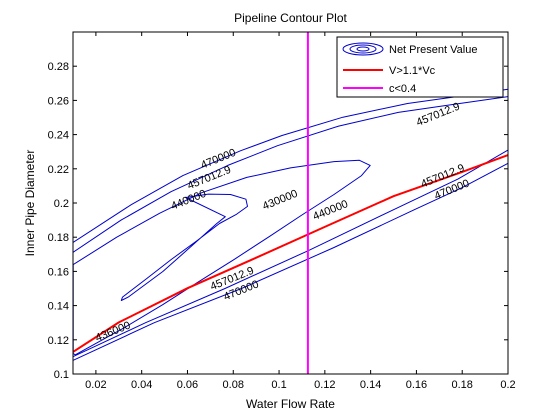  What do you see at coordinates (278, 385) in the screenshot?
I see `x-tick-label: 0.1` at bounding box center [278, 385].